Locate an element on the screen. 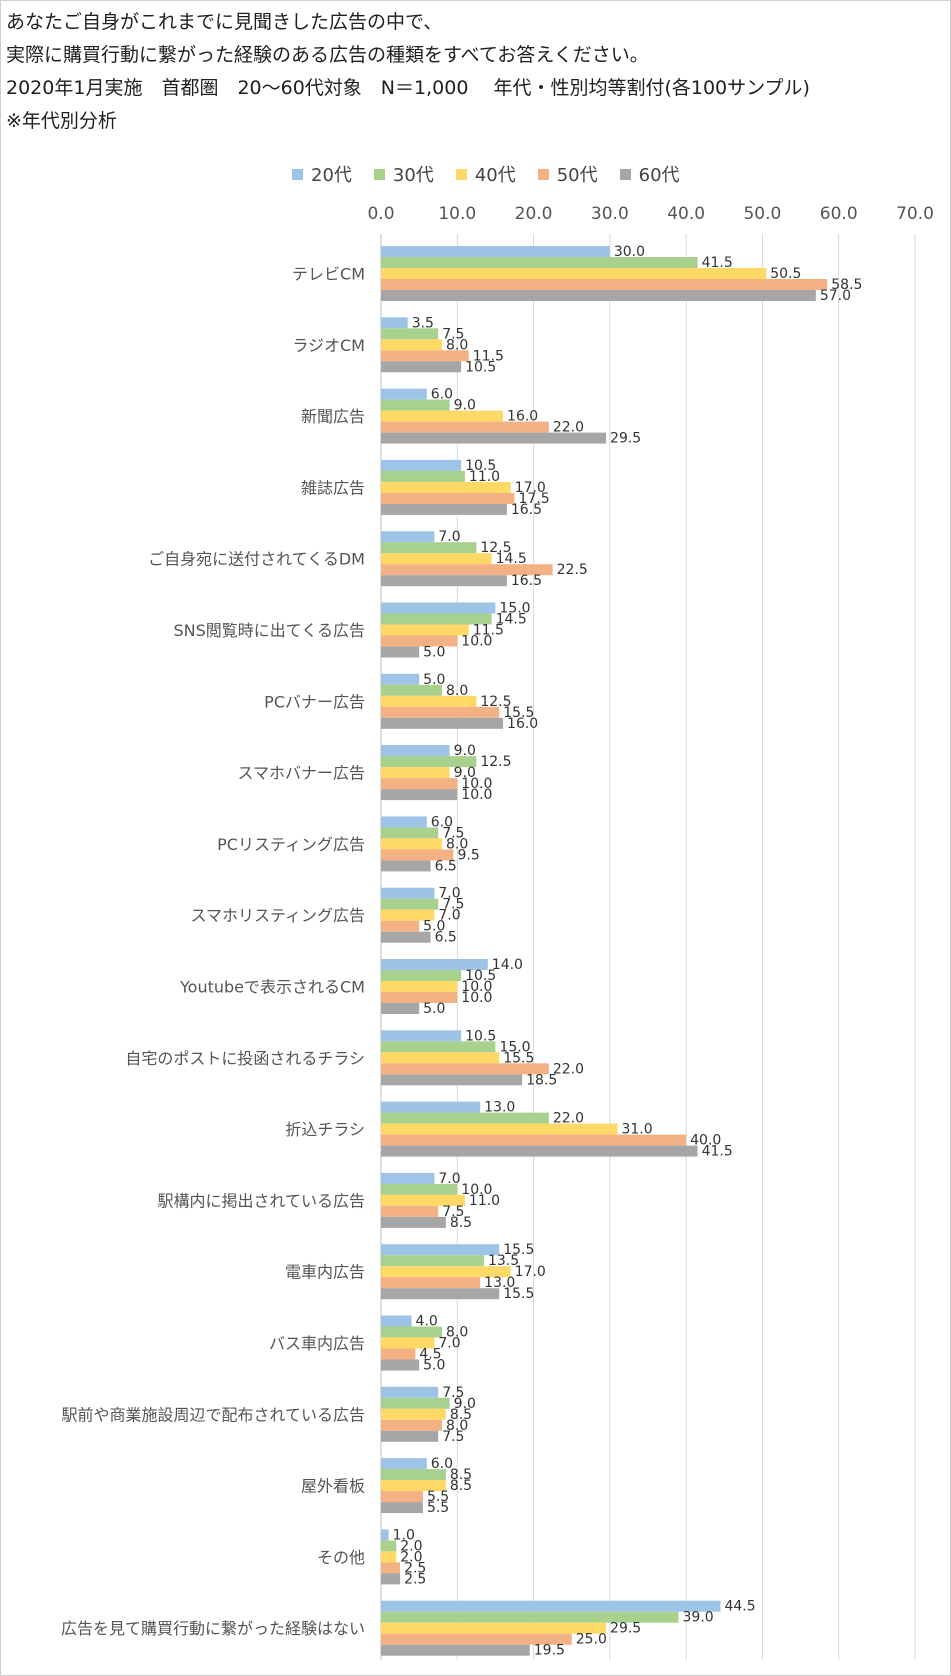 The height and width of the screenshot is (1676, 951). data-label: 10.5 is located at coordinates (480, 1036).